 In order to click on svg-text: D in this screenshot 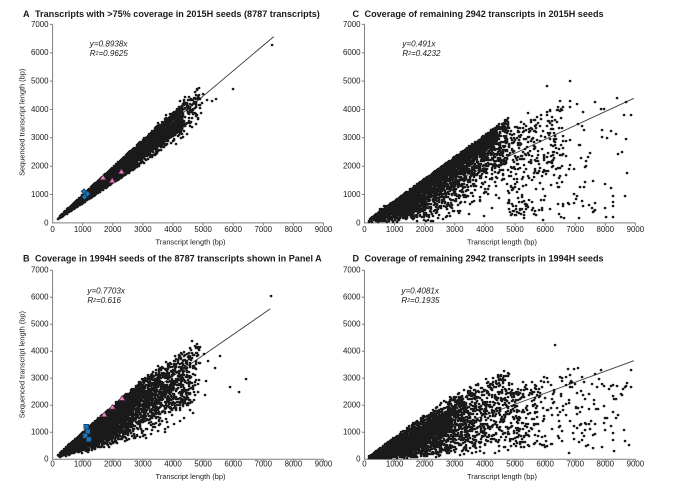, I will do `click(356, 259)`.